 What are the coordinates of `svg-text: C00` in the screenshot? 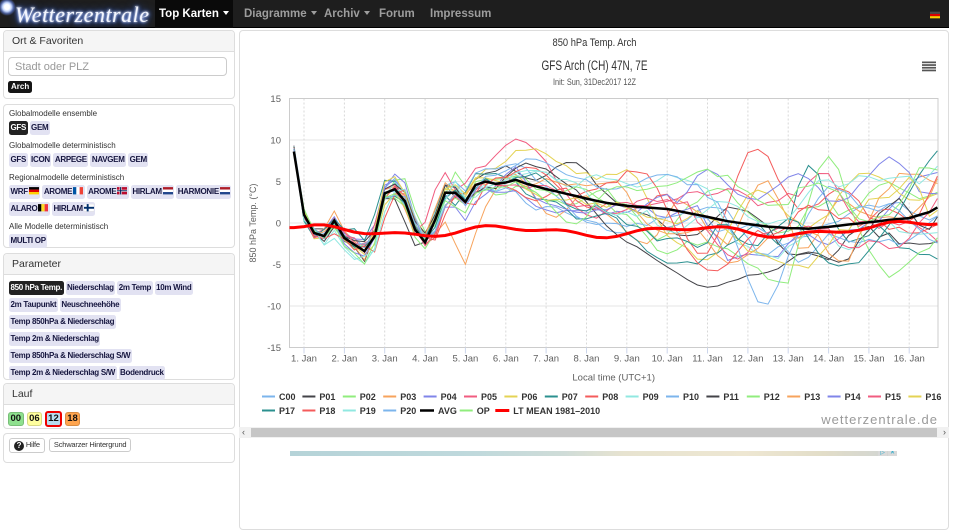 It's located at (287, 397).